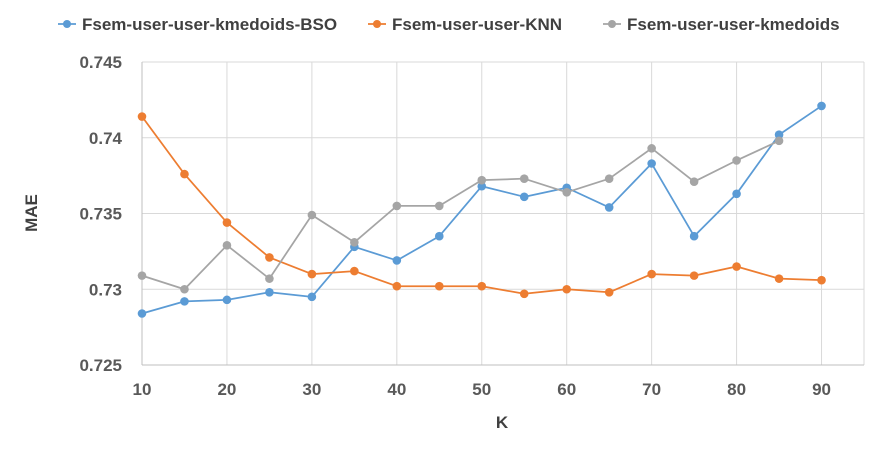 This screenshot has width=890, height=451. I want to click on legend-item: Fsem-user-user-kmedoids-BSO, so click(197, 24).